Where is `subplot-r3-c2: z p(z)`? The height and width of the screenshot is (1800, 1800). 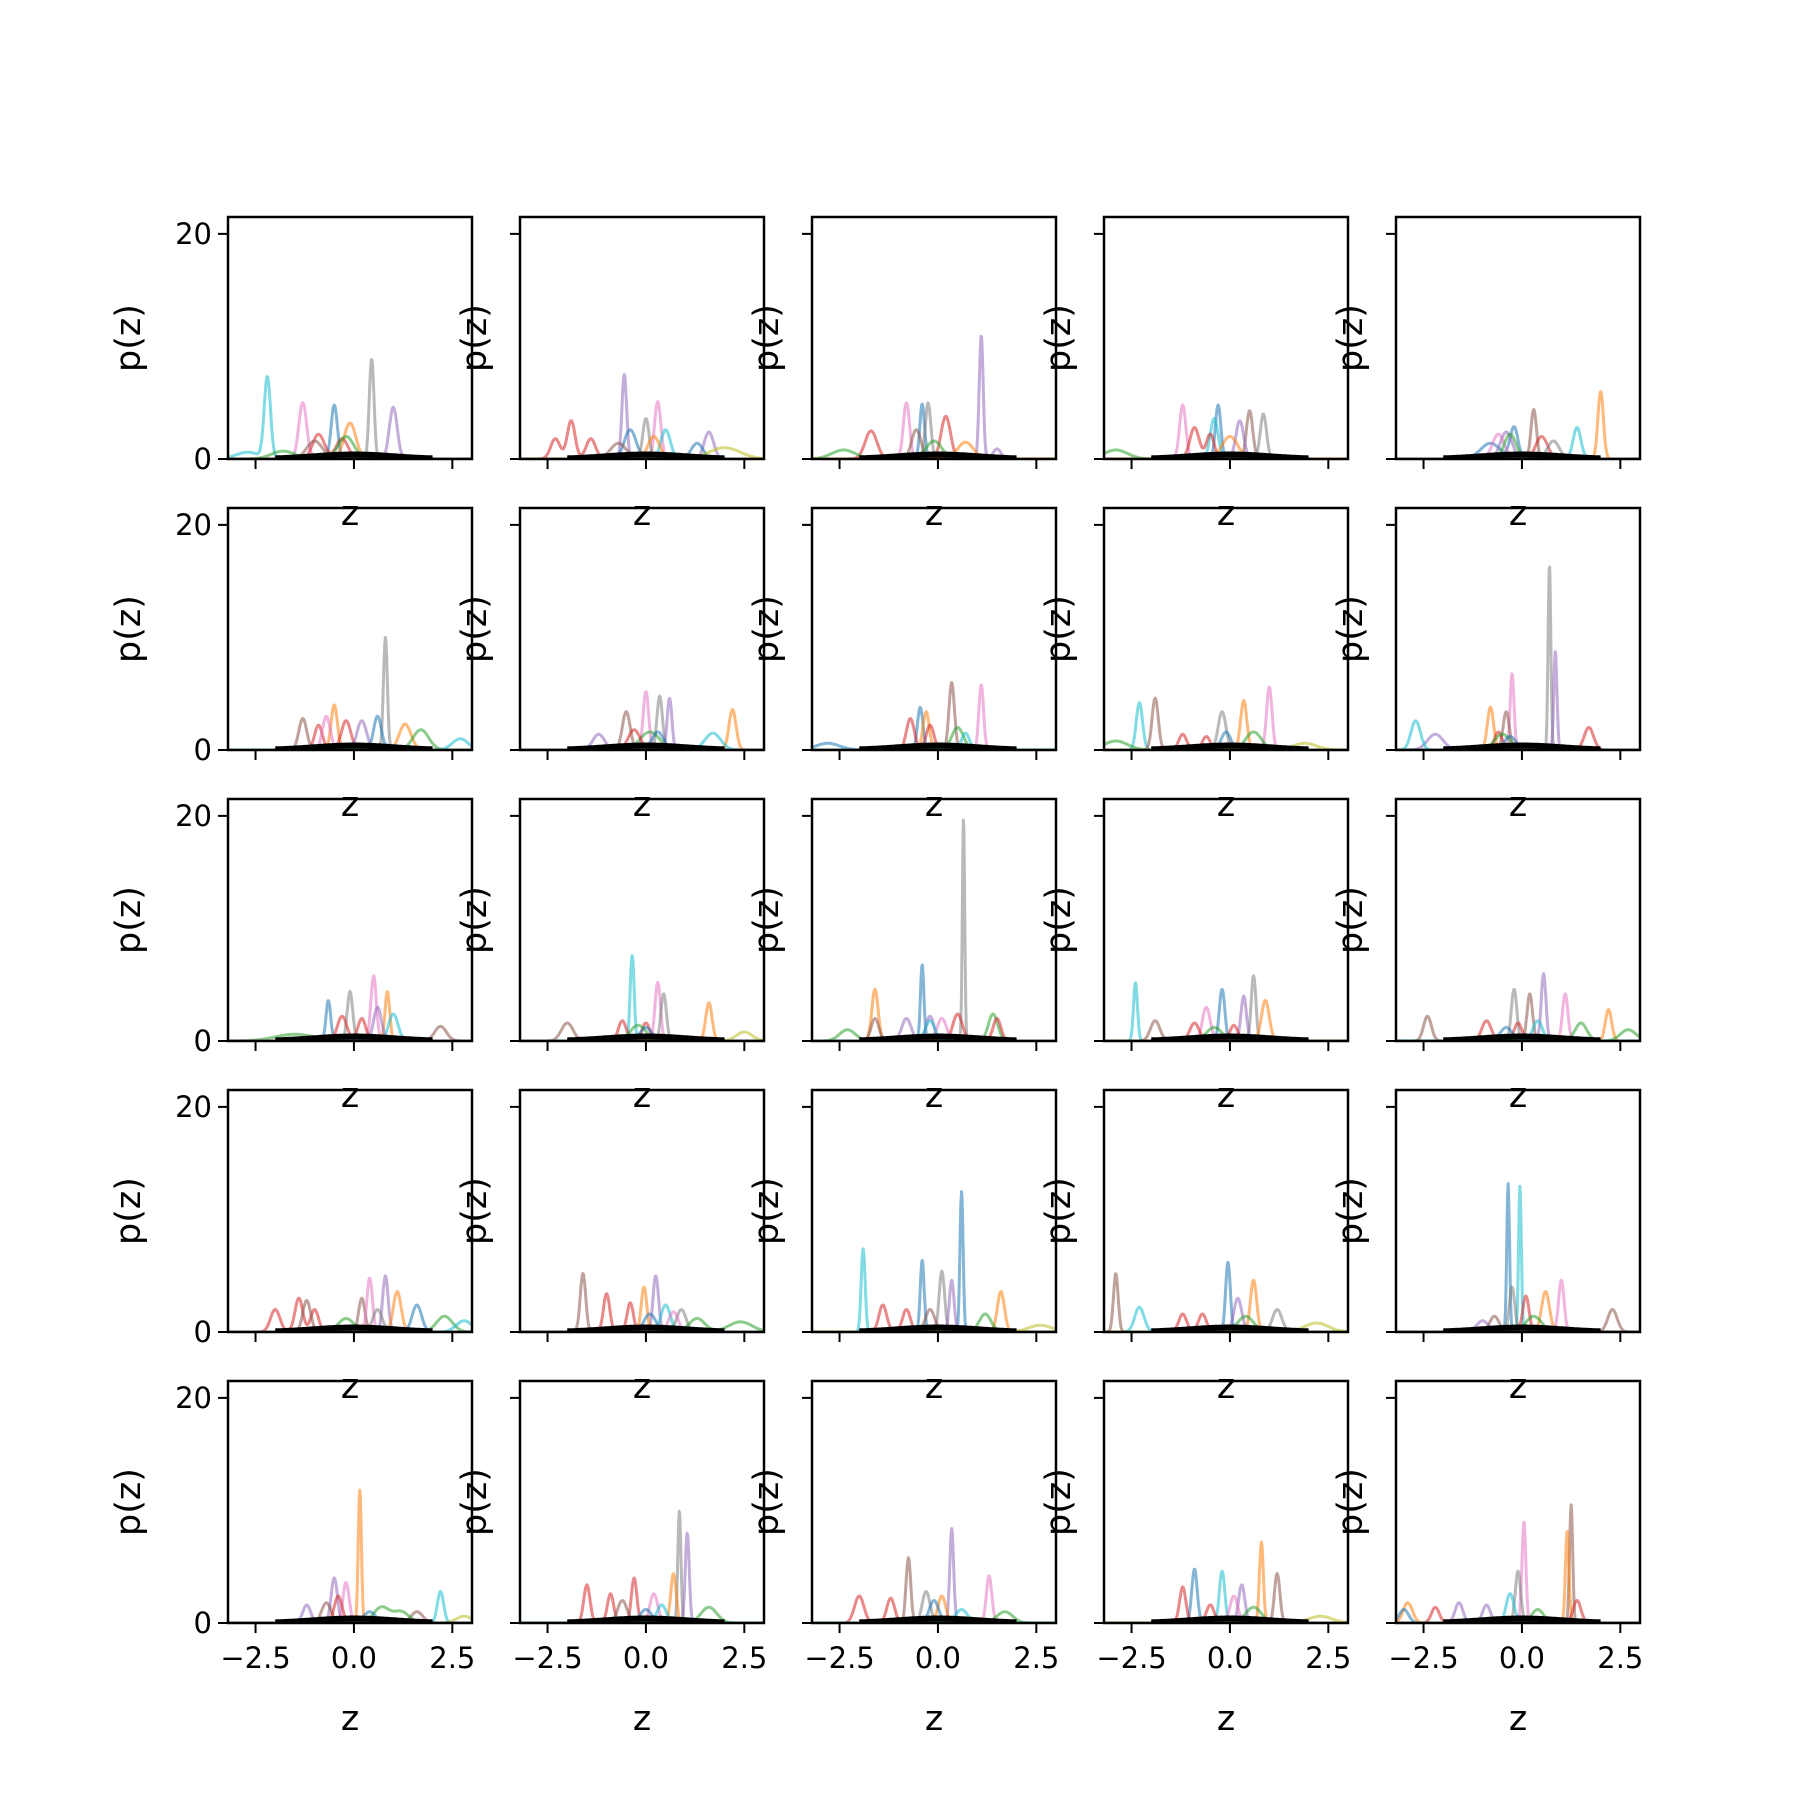 subplot-r3-c2: z p(z) is located at coordinates (902, 1247).